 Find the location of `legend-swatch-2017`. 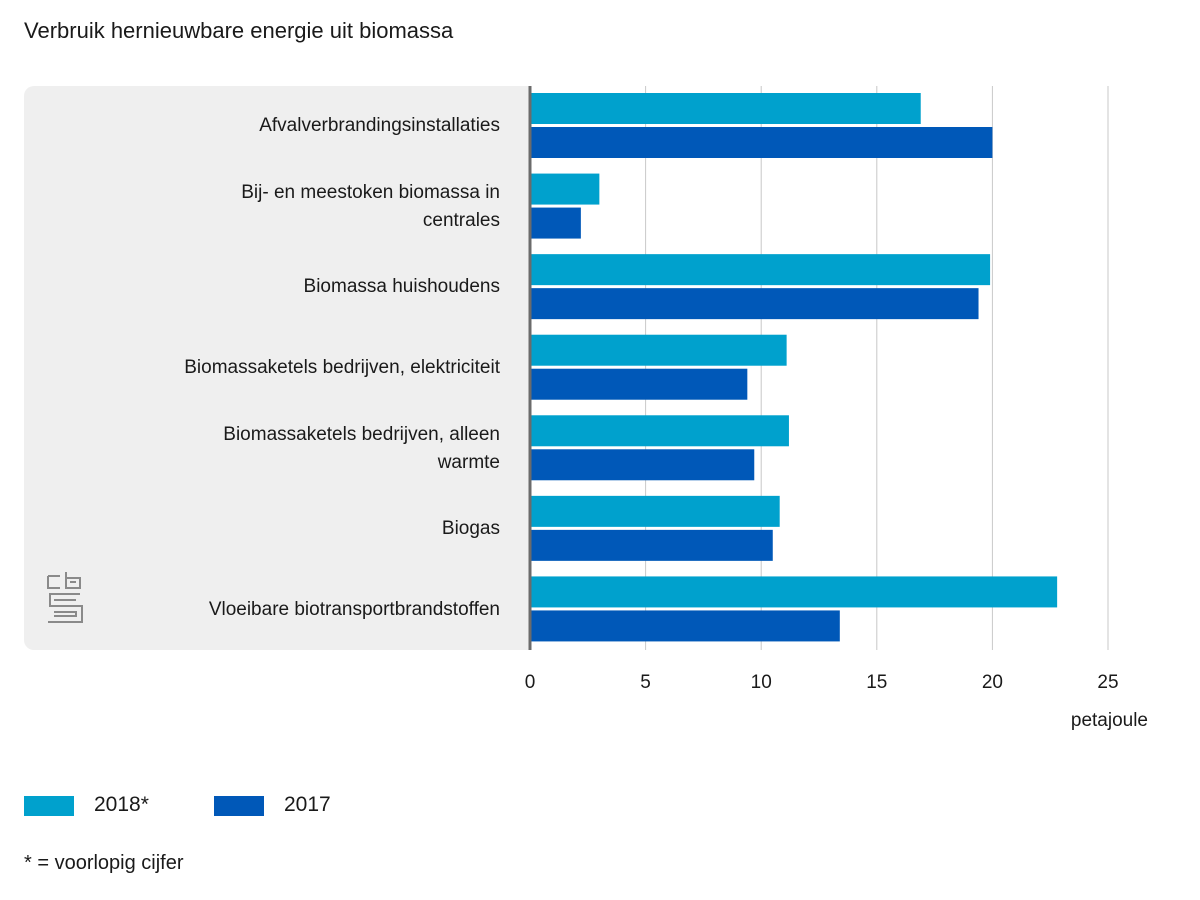

legend-swatch-2017 is located at coordinates (239, 806).